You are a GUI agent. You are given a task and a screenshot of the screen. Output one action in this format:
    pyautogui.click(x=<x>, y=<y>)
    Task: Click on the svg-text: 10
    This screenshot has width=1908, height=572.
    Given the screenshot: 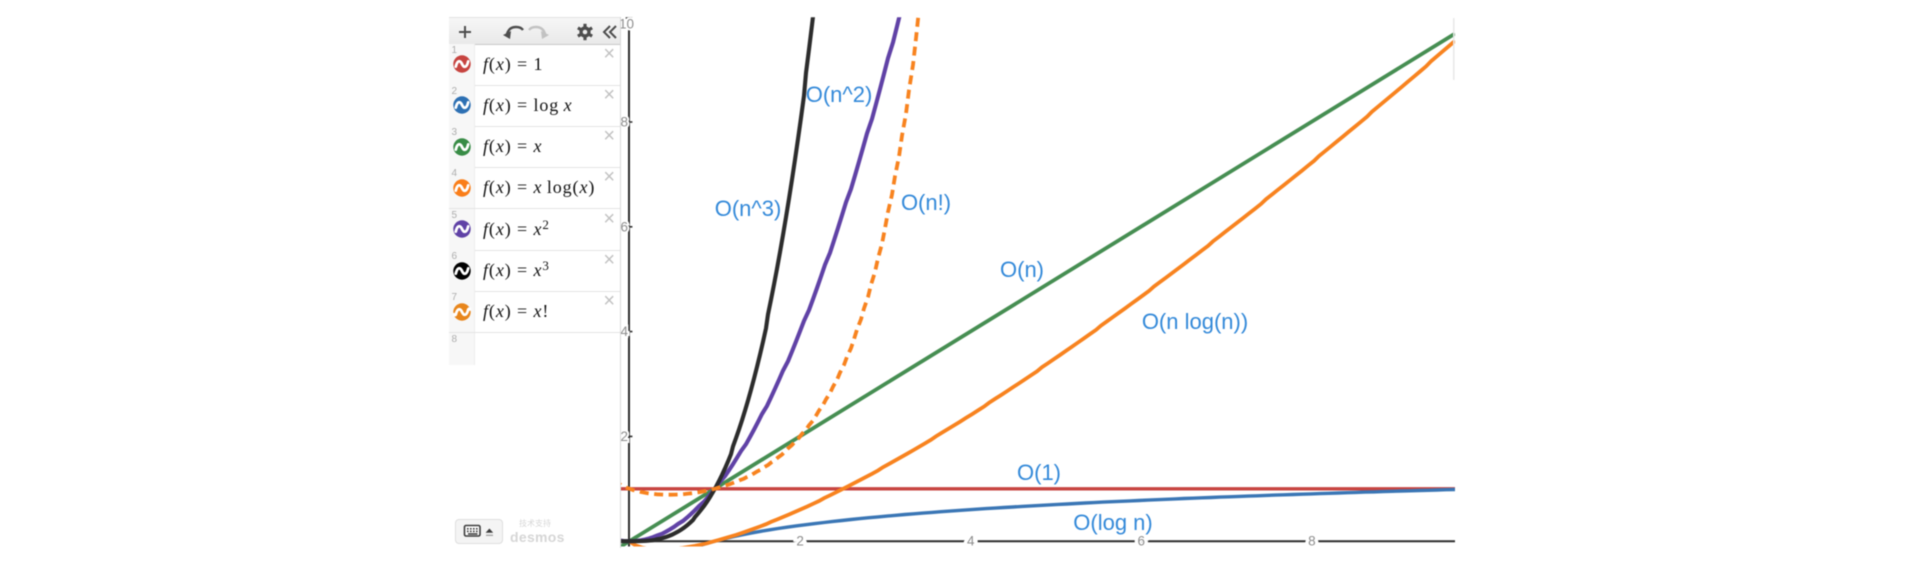 What is the action you would take?
    pyautogui.click(x=626, y=24)
    